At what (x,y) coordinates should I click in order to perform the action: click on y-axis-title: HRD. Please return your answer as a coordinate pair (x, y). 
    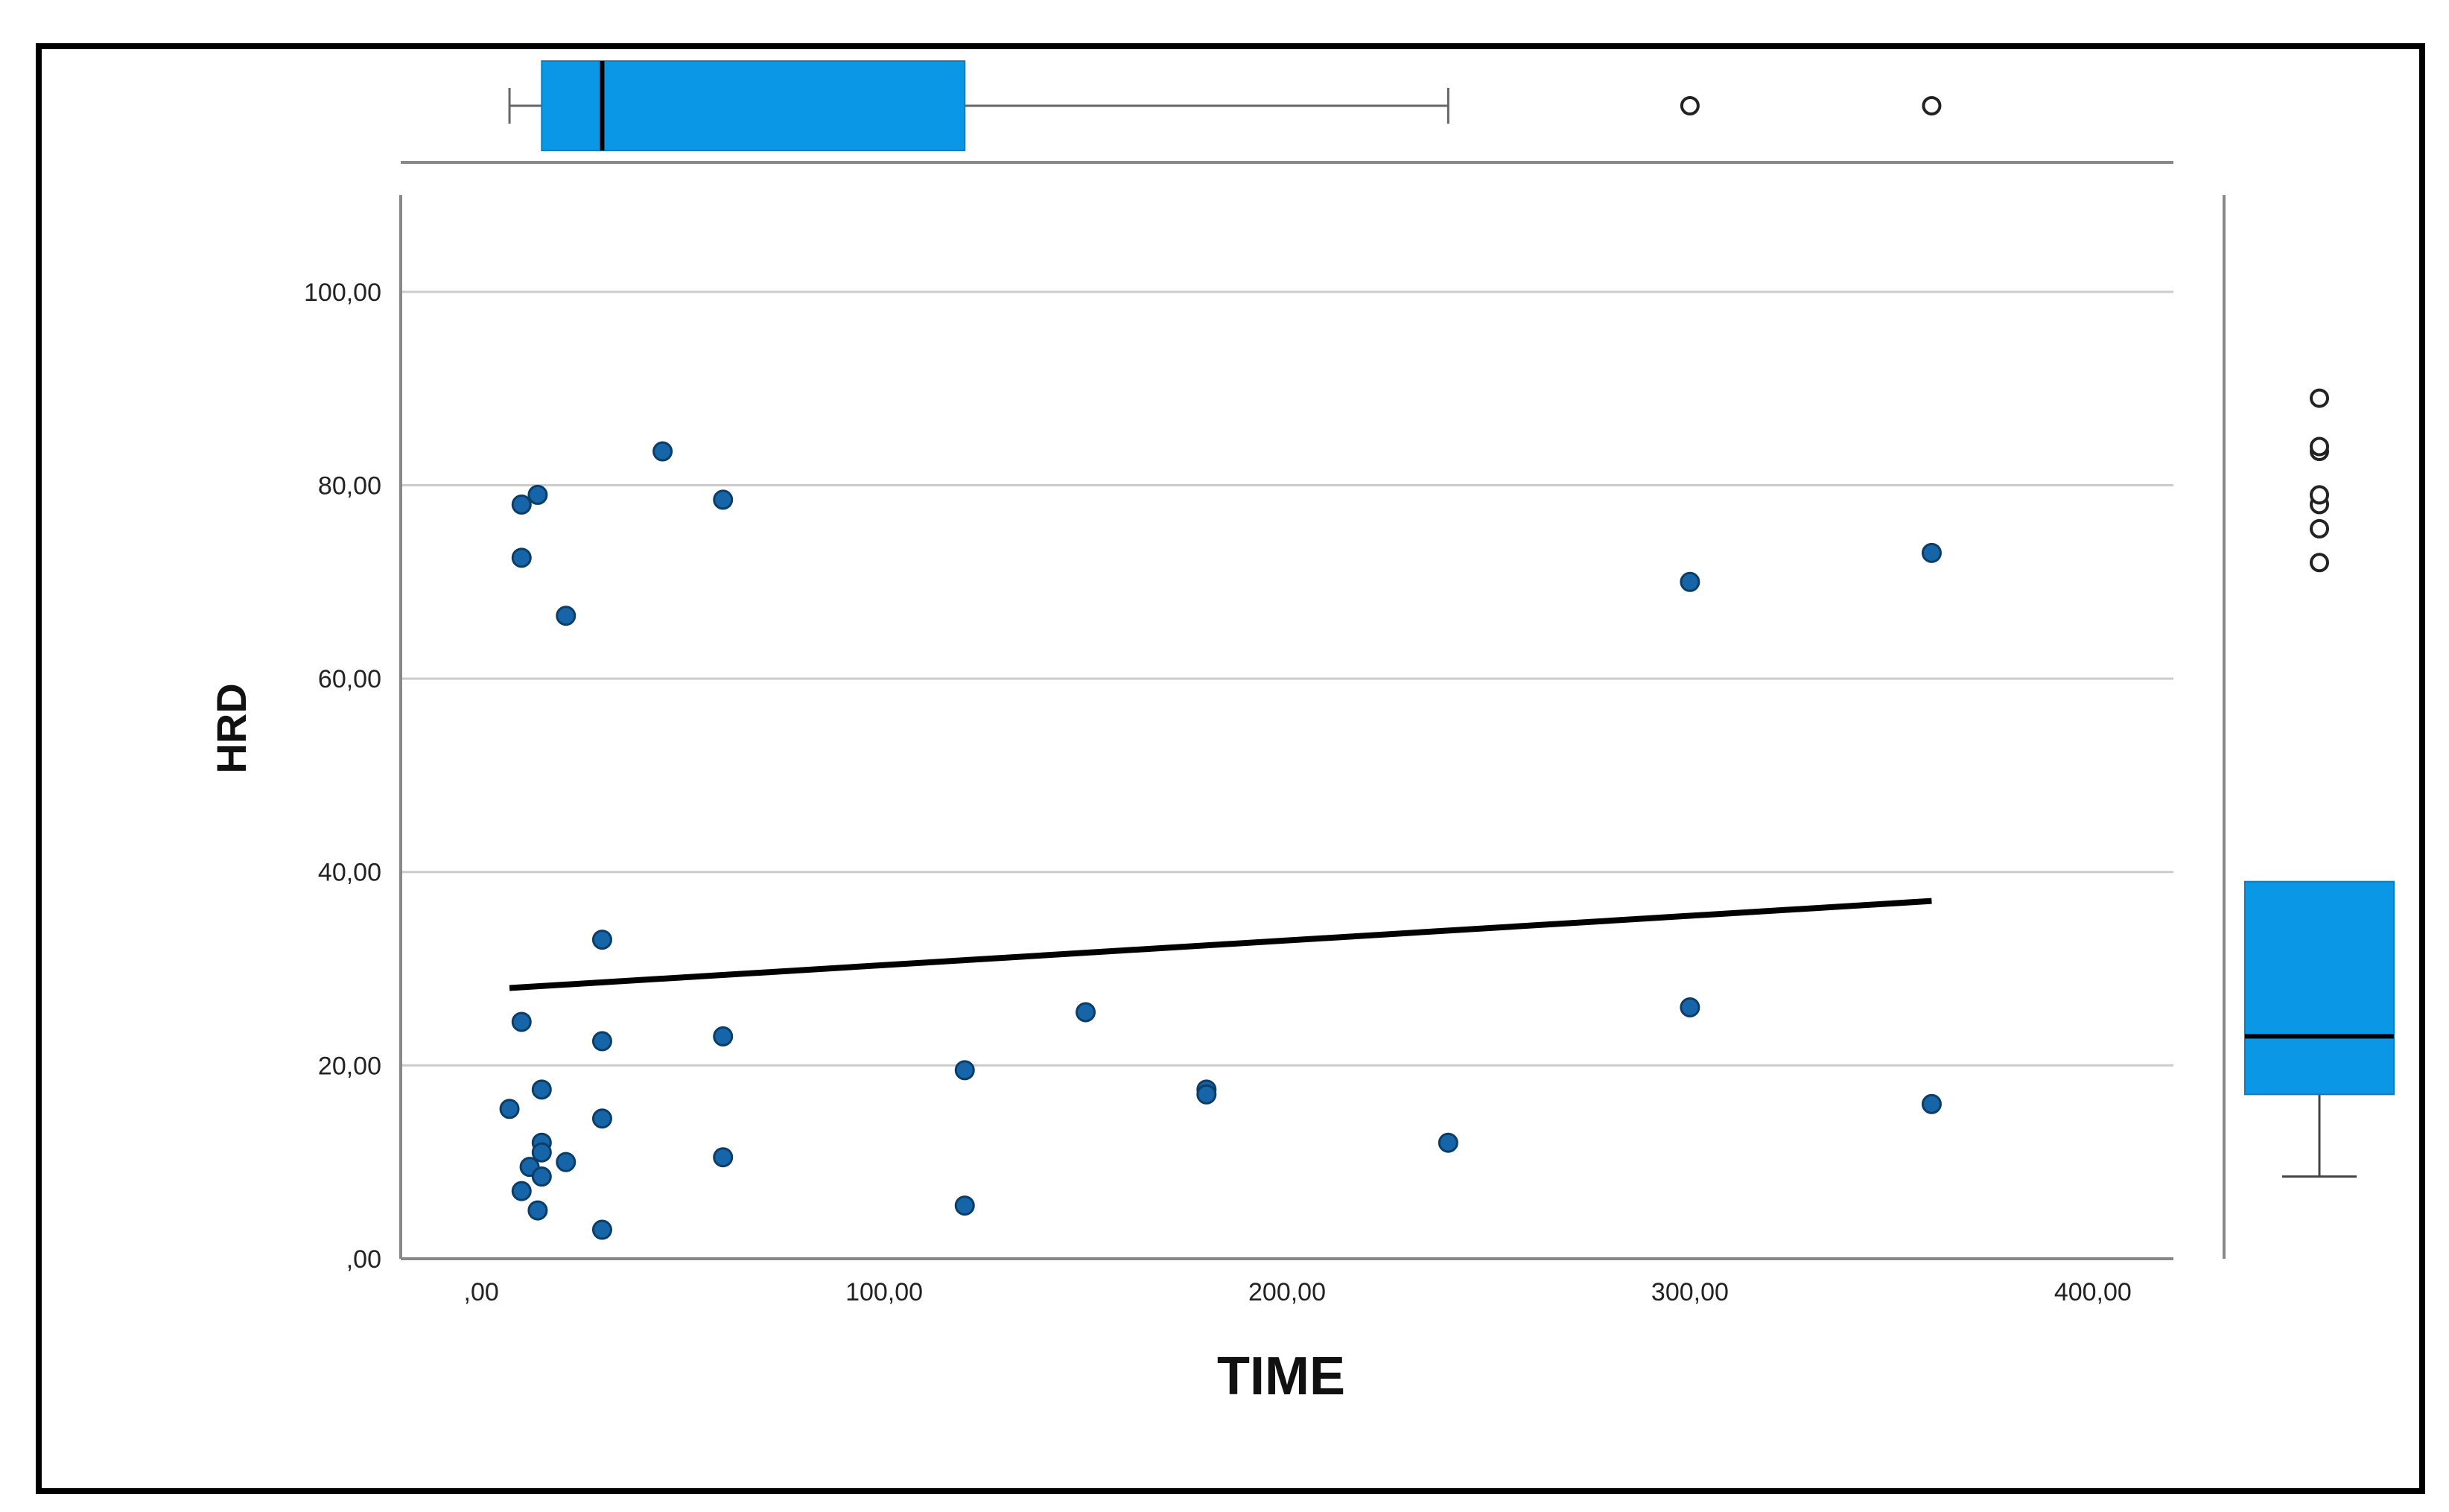
    Looking at the image, I should click on (232, 728).